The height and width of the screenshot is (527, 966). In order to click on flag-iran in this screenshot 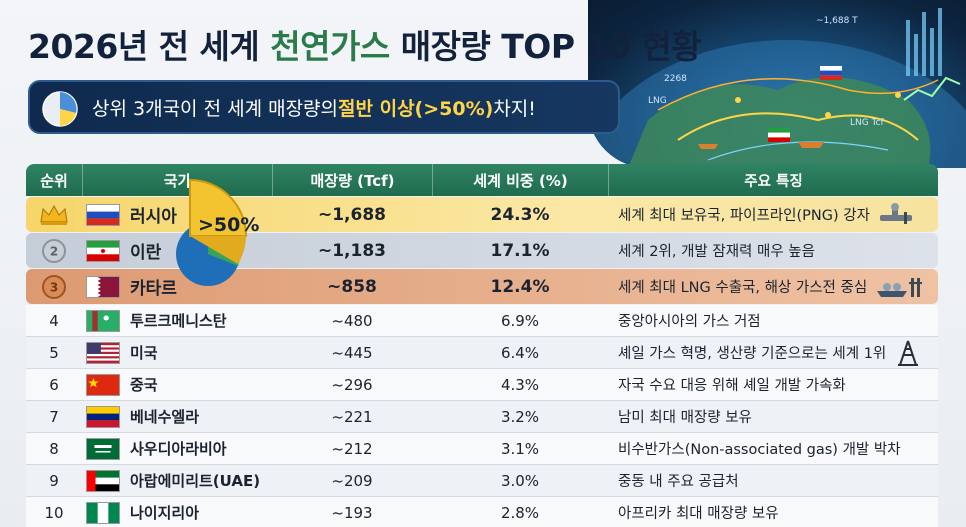, I will do `click(103, 250)`.